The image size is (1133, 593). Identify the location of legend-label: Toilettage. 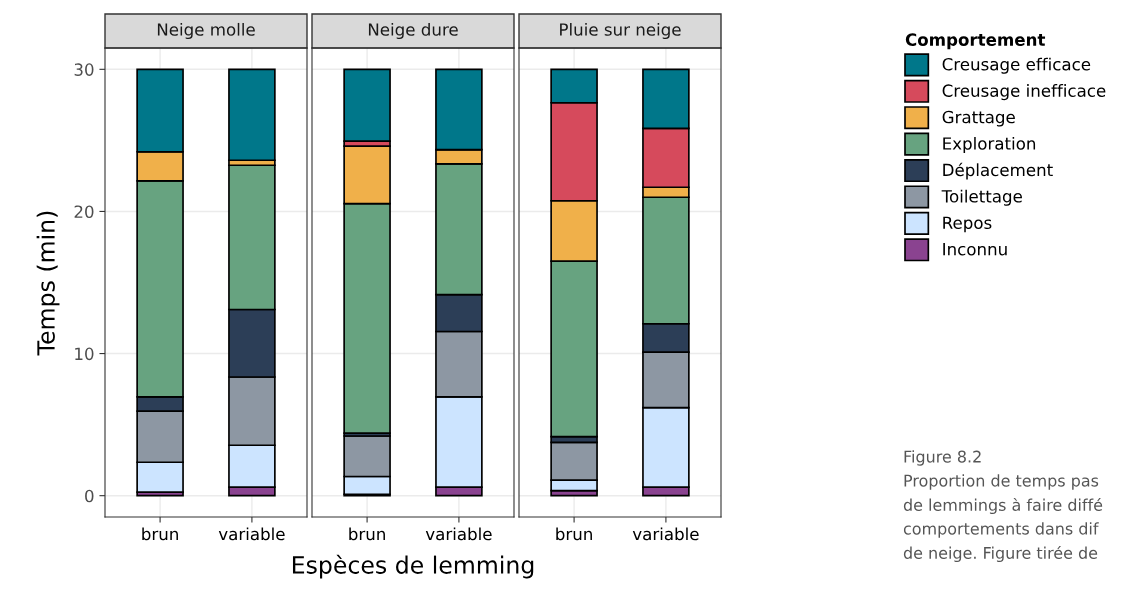
(981, 197).